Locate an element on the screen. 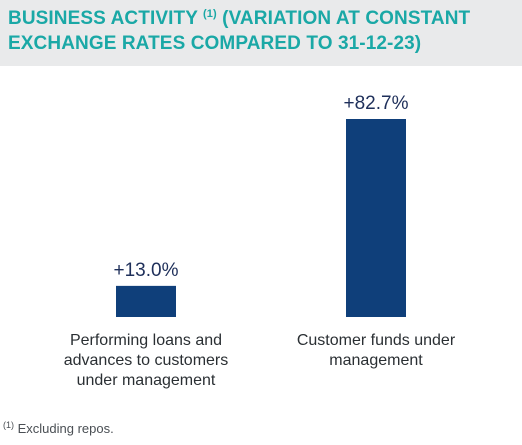 This screenshot has width=522, height=445. bar-customer-funds is located at coordinates (376, 218).